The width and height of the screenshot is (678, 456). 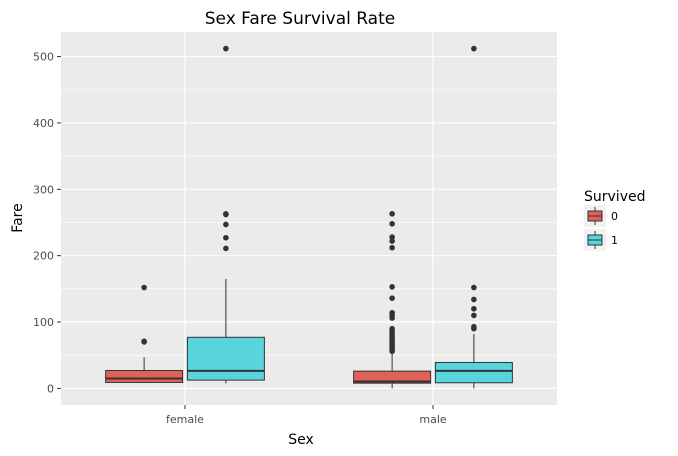 I want to click on x-axis-title: Sex, so click(x=301, y=440).